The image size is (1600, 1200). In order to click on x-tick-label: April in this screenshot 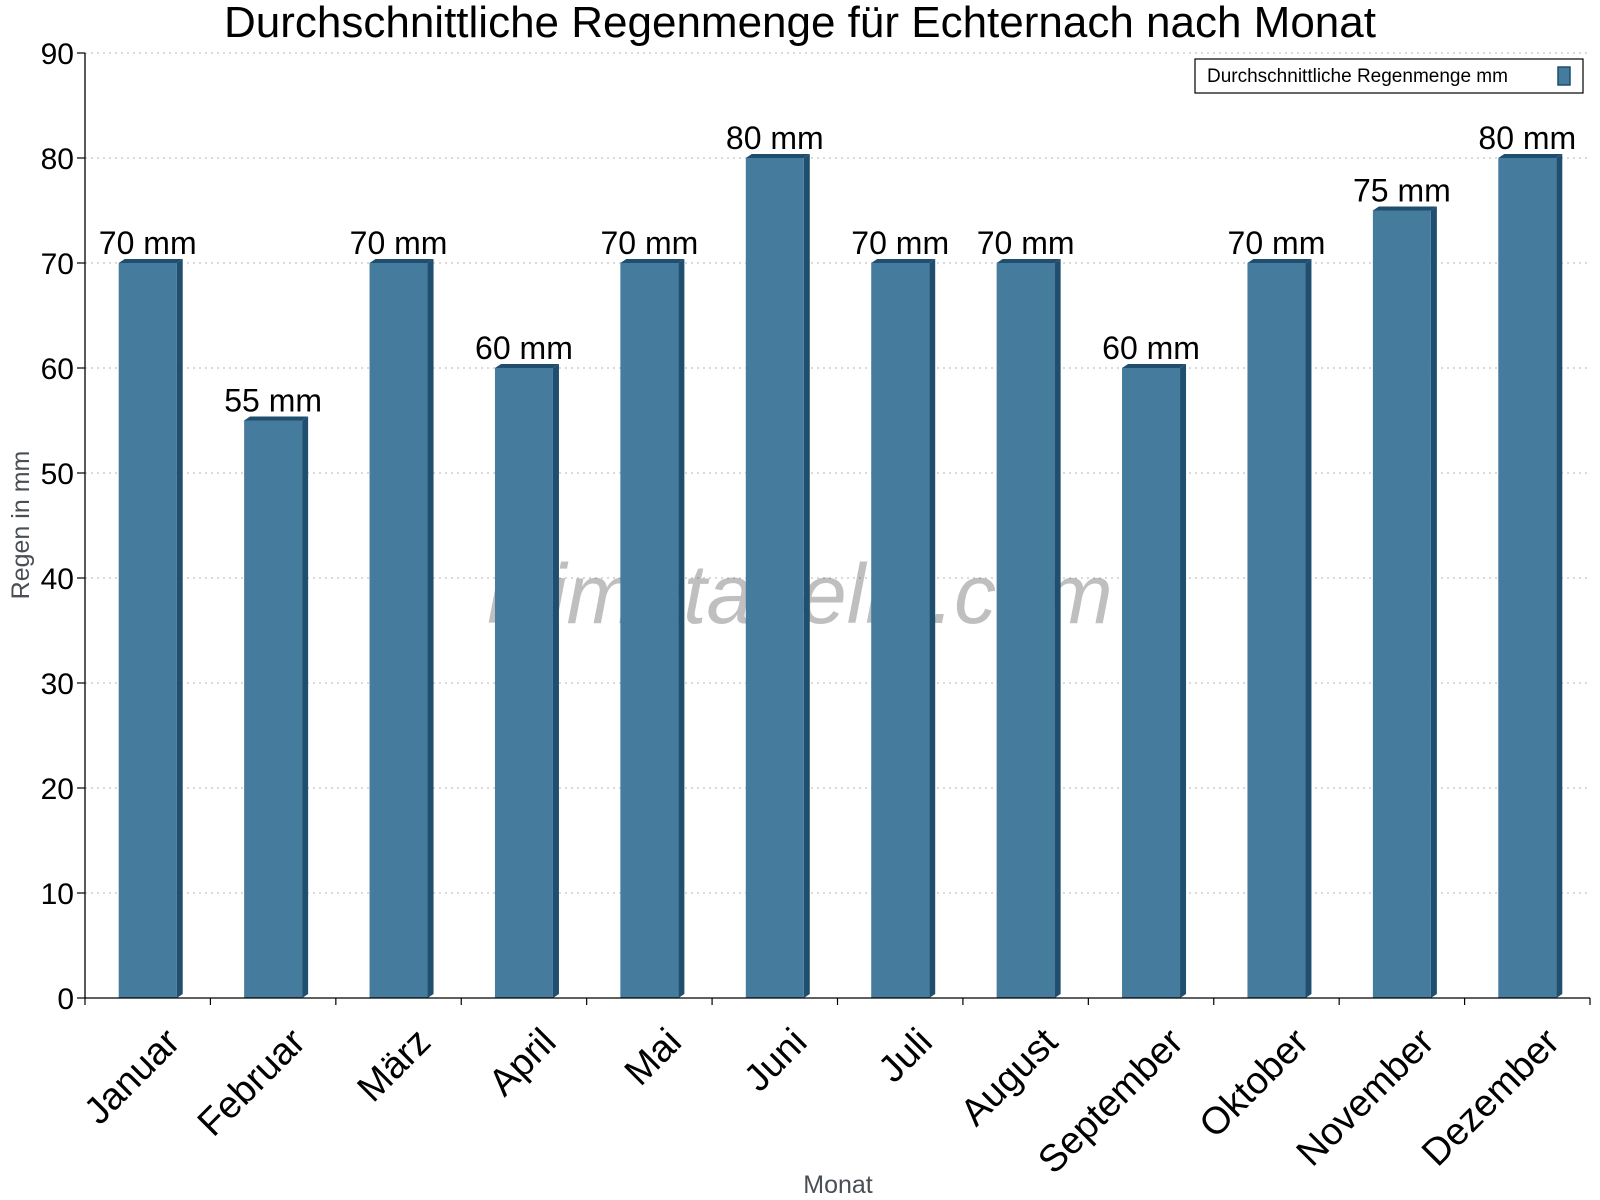, I will do `click(522, 1062)`.